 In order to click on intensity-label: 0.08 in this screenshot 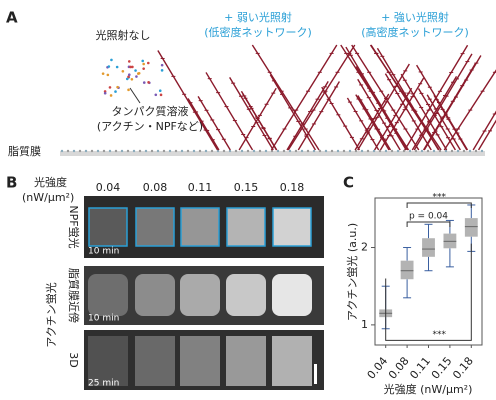, I will do `click(155, 187)`.